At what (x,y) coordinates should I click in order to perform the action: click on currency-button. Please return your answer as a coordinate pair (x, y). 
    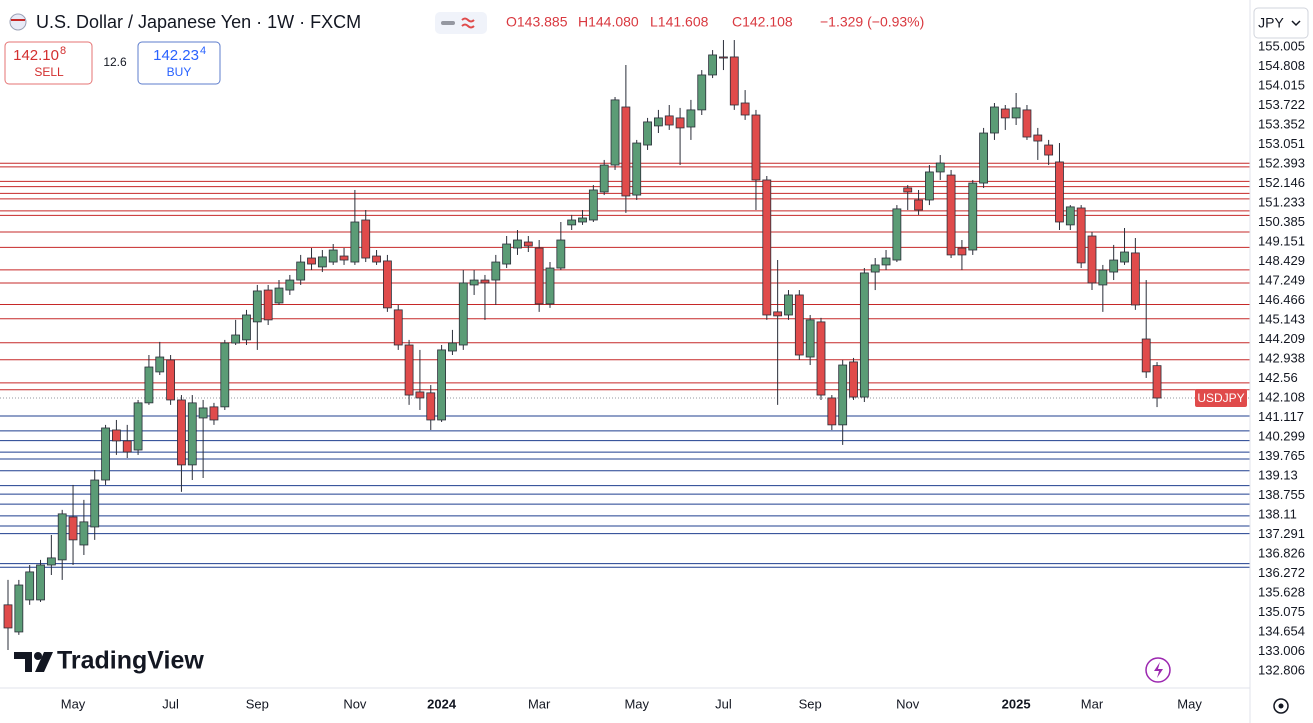
    Looking at the image, I should click on (1281, 23).